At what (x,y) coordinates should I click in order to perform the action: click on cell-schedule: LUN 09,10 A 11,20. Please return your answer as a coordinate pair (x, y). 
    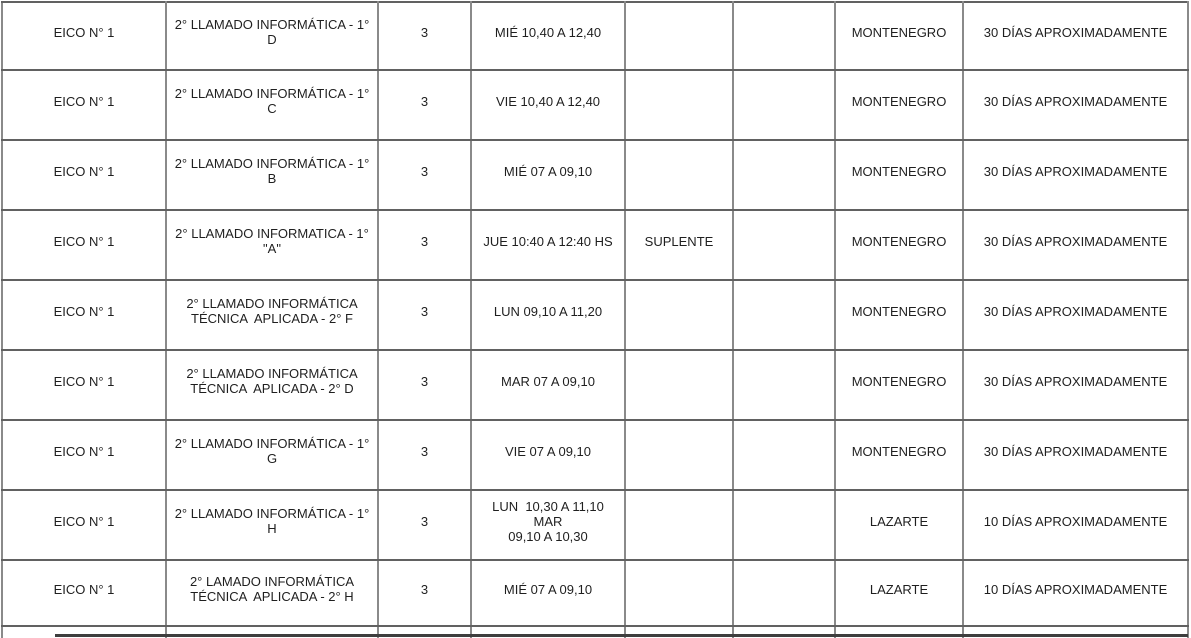
    Looking at the image, I should click on (548, 315).